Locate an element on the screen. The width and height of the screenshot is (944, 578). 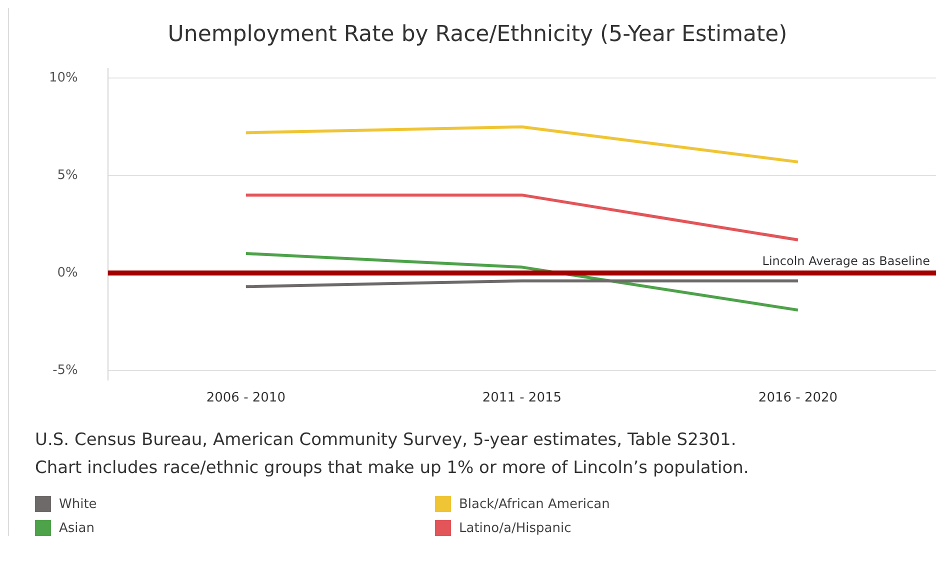
x-tick-label: 2006 - 2010 is located at coordinates (246, 398).